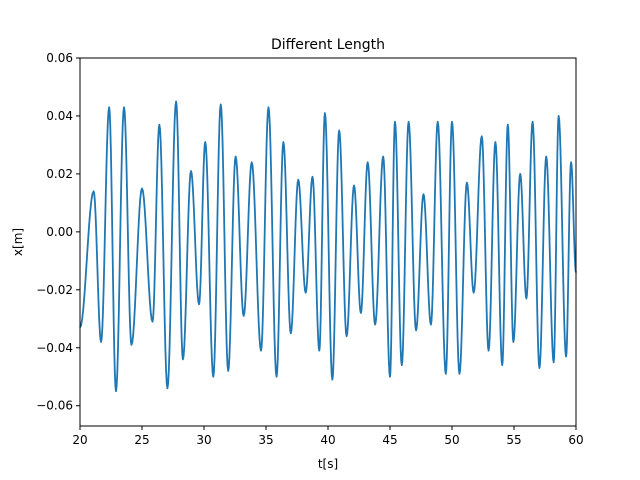 Image resolution: width=640 pixels, height=480 pixels. I want to click on x-tick-label: 25, so click(141, 440).